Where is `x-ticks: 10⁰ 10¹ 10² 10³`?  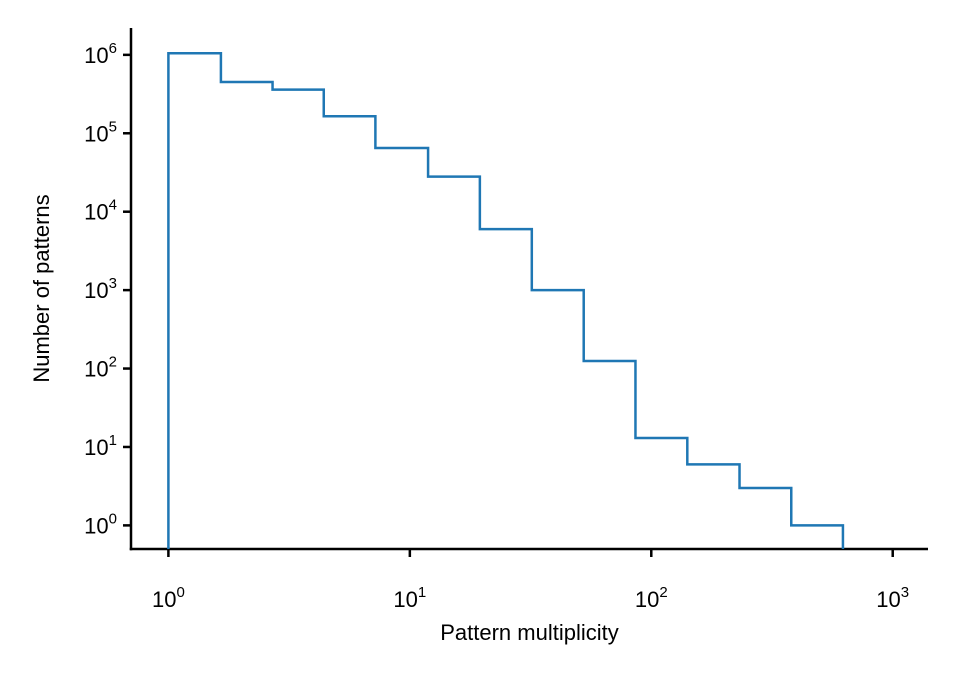 x-ticks: 10⁰ 10¹ 10² 10³ is located at coordinates (530, 580).